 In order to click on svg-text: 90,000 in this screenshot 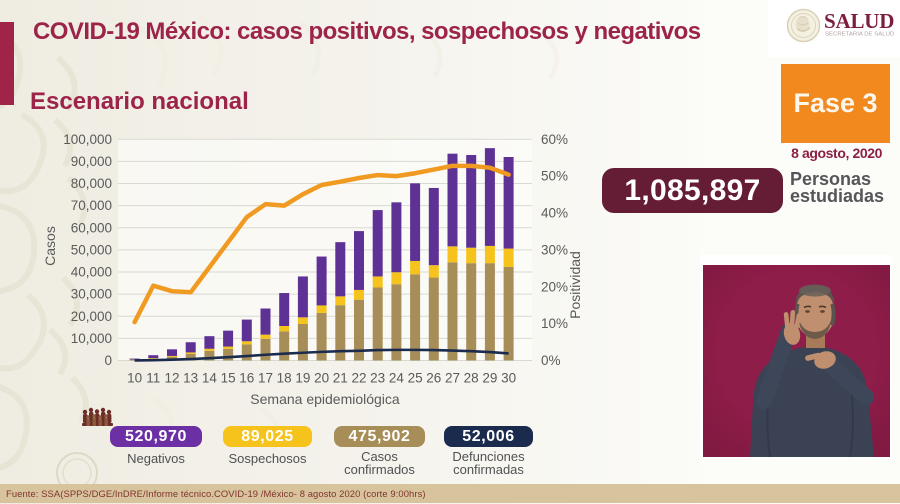, I will do `click(91, 161)`.